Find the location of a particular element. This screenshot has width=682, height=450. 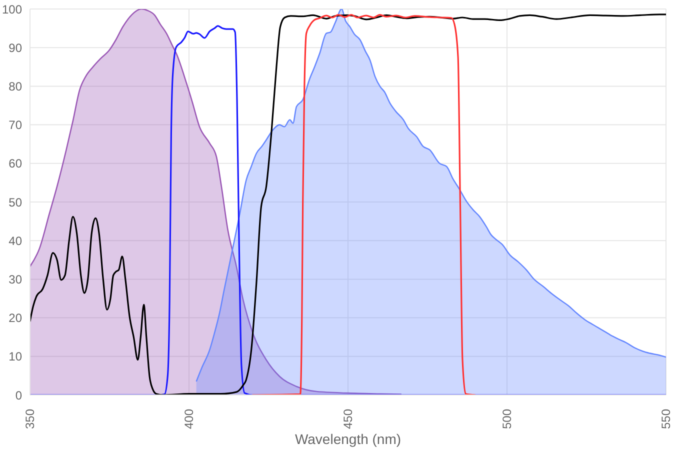

y-tick-label: 60 is located at coordinates (15, 163).